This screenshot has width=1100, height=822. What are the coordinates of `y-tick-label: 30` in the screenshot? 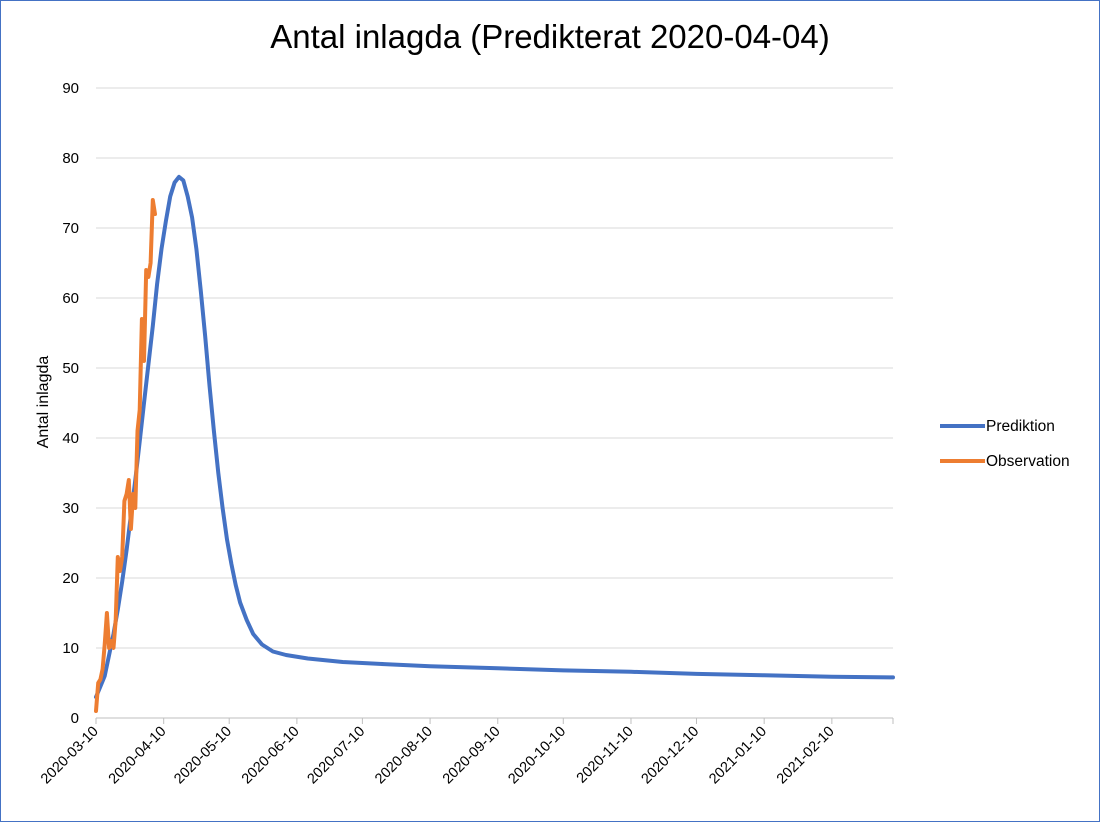 It's located at (70, 508).